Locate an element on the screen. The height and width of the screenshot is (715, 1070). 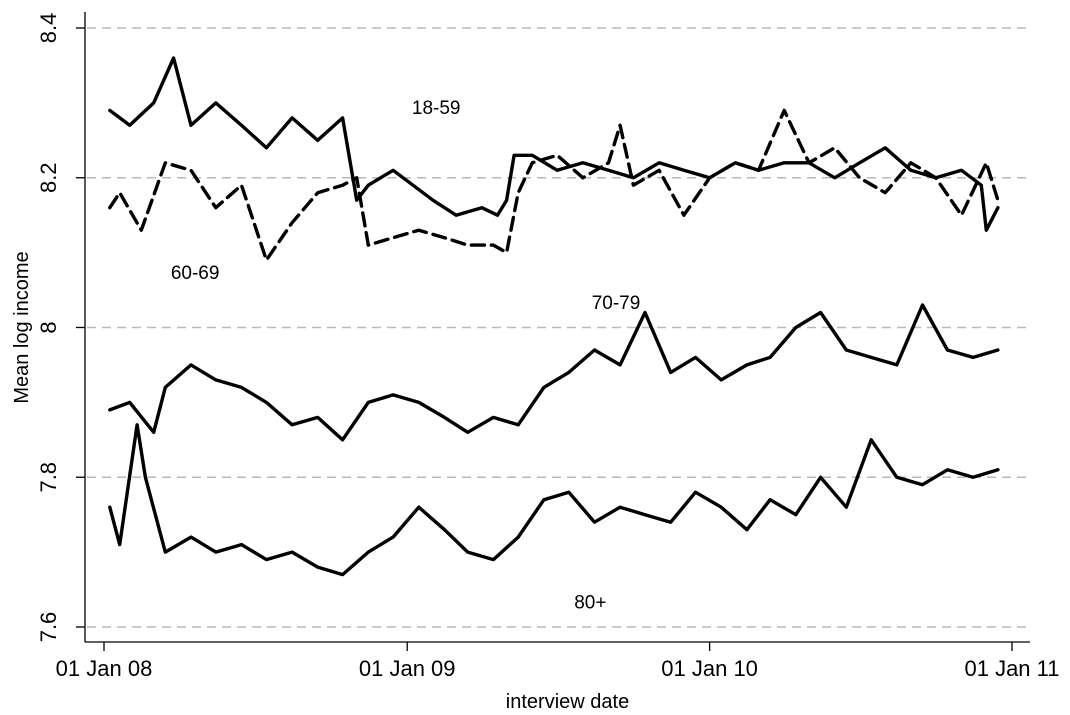
x-tick-label: 01 Jan 09 is located at coordinates (407, 668).